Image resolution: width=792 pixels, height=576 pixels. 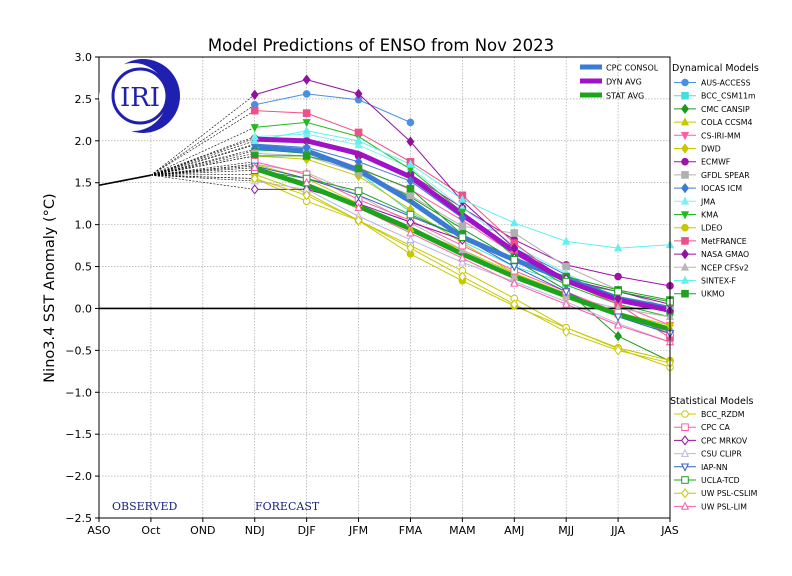 What do you see at coordinates (306, 94) in the screenshot?
I see `marker-aus-access` at bounding box center [306, 94].